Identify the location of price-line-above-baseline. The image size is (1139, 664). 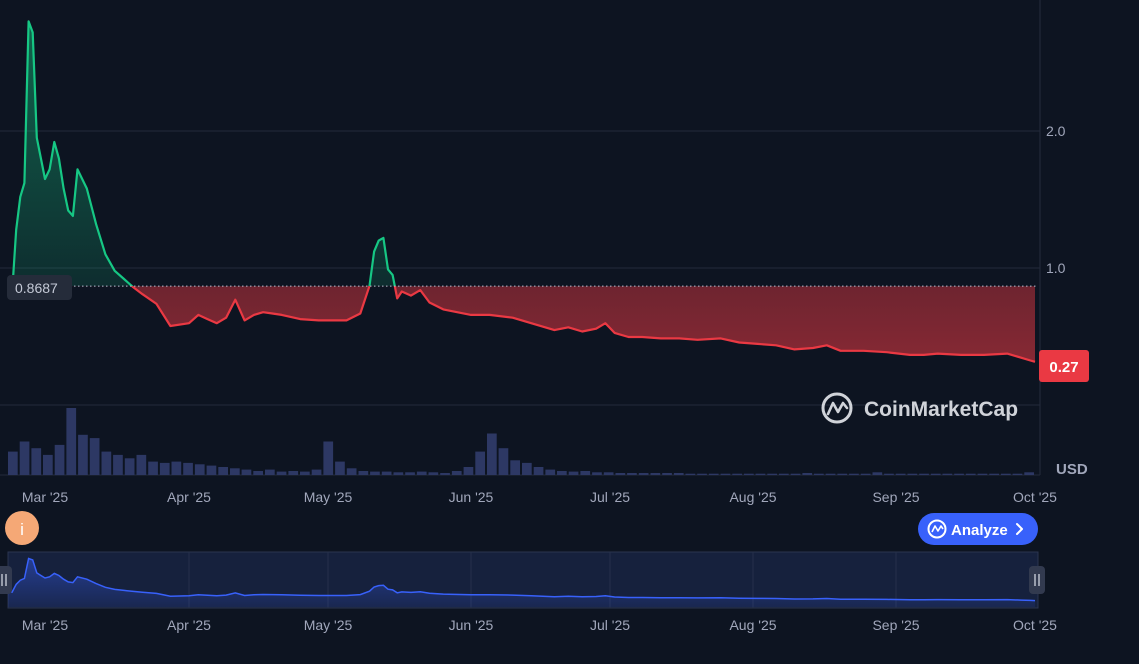
(201, 153).